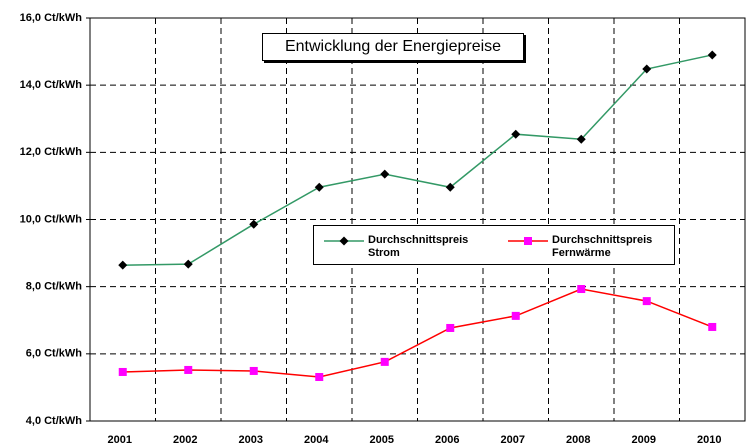 The image size is (749, 448). Describe the element at coordinates (602, 246) in the screenshot. I see `legend-label: Durchschnittspreis Fernwärme` at that location.